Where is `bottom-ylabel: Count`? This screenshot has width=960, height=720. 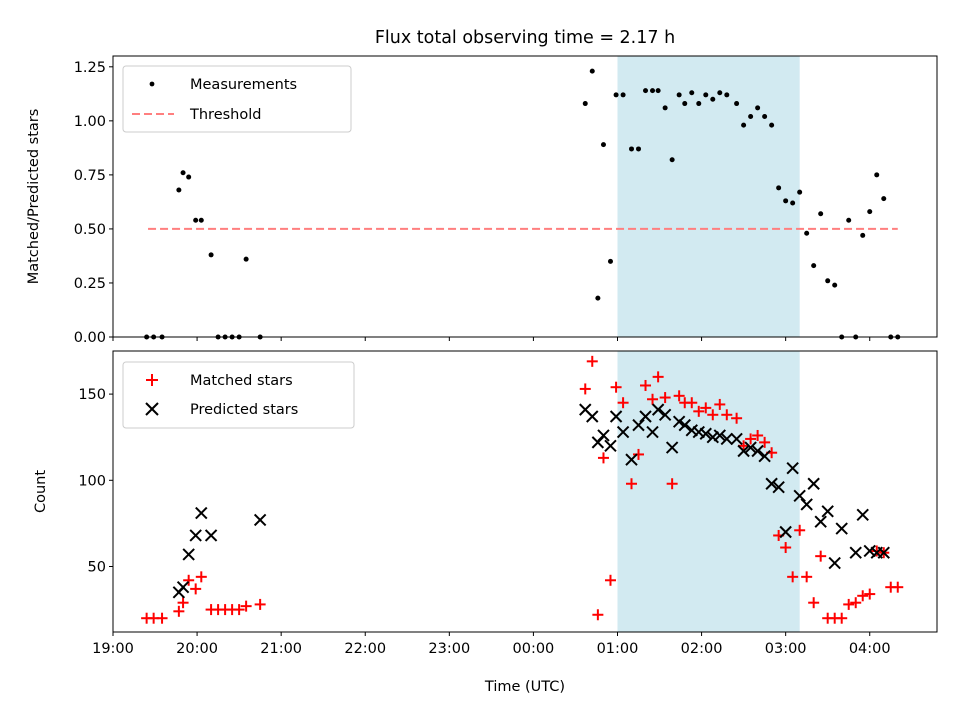
bottom-ylabel: Count is located at coordinates (41, 491).